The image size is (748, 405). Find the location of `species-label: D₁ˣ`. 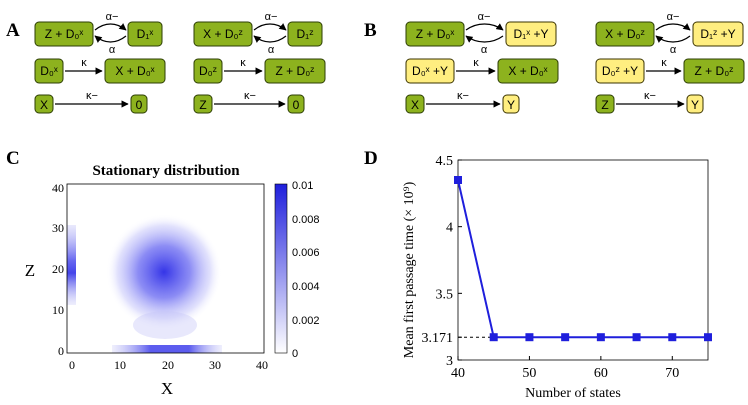

species-label: D₁ˣ is located at coordinates (145, 34).